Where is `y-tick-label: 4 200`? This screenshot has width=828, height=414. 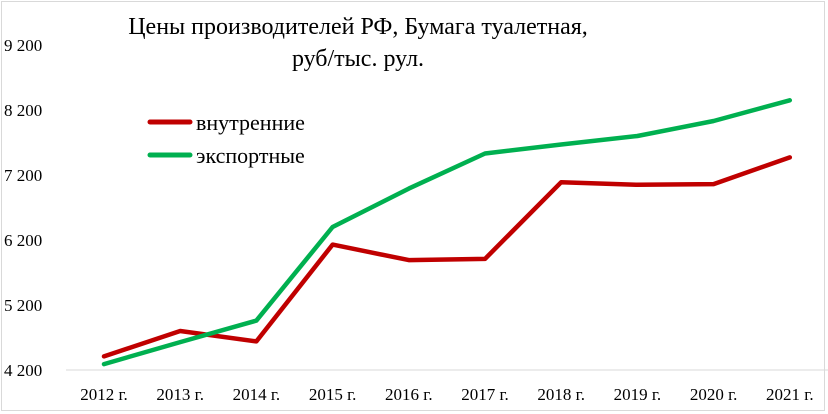
y-tick-label: 4 200 is located at coordinates (23, 370).